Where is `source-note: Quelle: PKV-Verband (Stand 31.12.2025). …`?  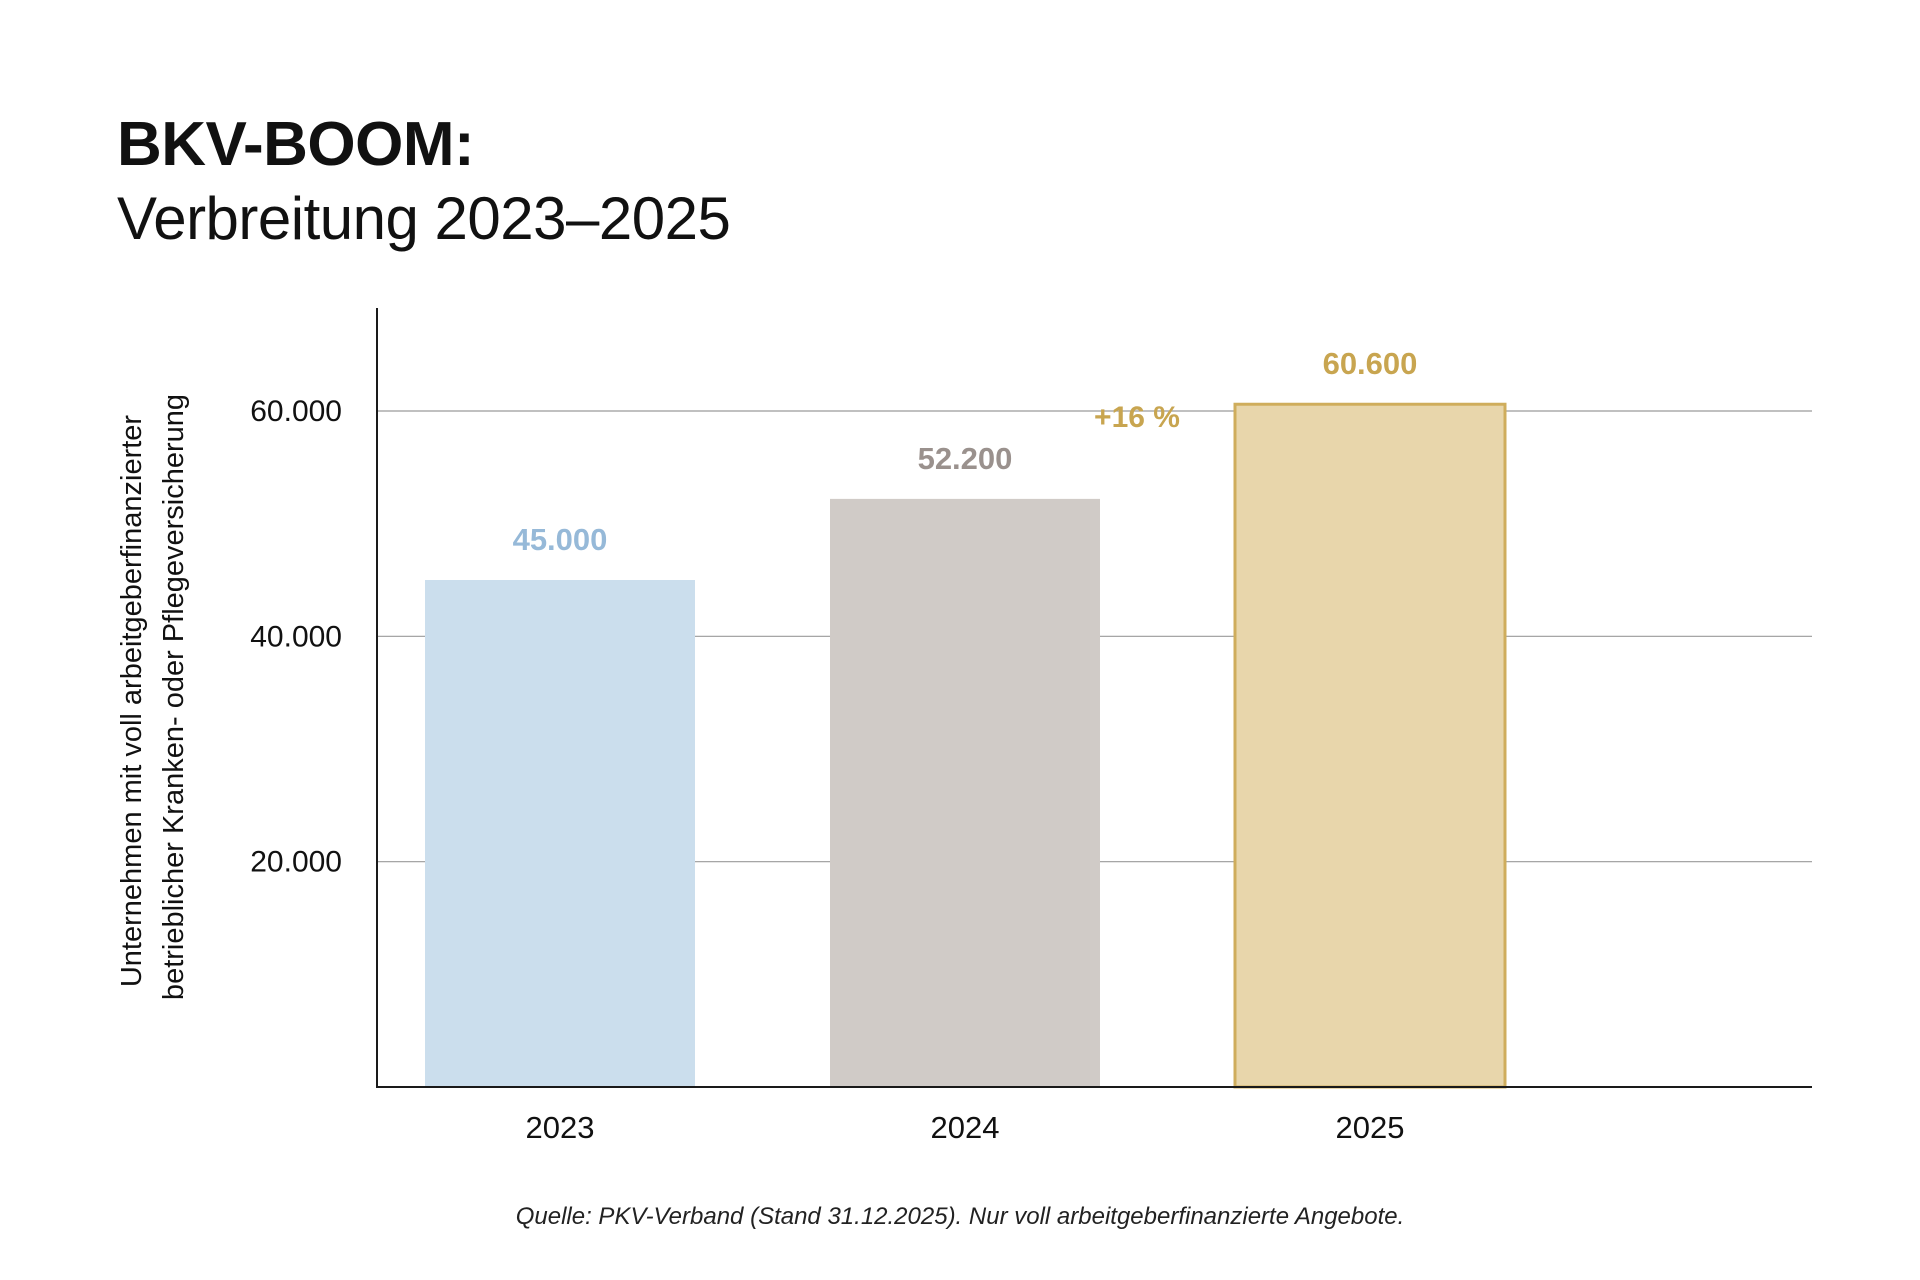
source-note: Quelle: PKV-Verband (Stand 31.12.2025). … is located at coordinates (960, 1216).